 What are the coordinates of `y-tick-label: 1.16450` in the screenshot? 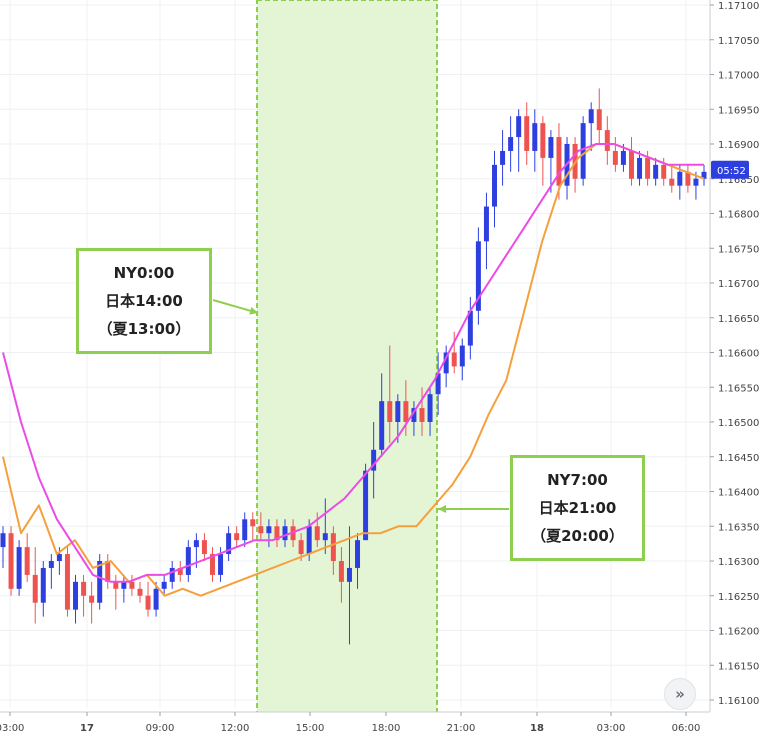 It's located at (738, 458).